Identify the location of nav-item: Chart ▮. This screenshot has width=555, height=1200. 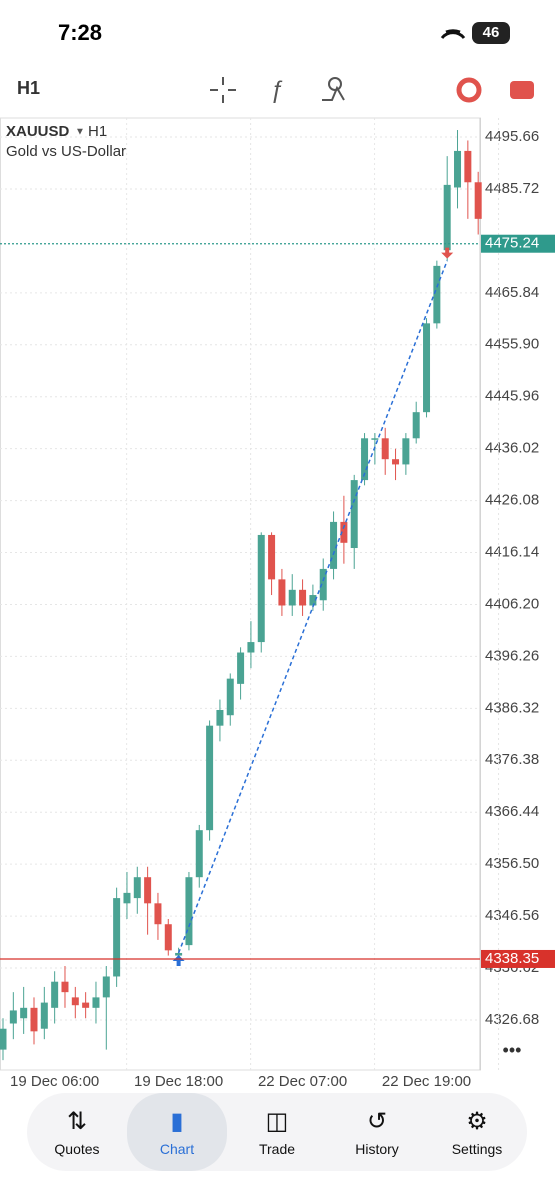
(177, 1132).